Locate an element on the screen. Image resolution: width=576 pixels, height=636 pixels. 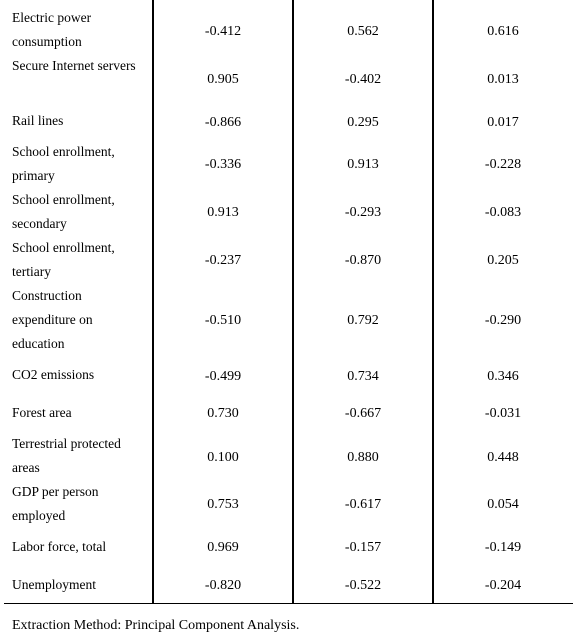
value-cell: 0.205 is located at coordinates (503, 260).